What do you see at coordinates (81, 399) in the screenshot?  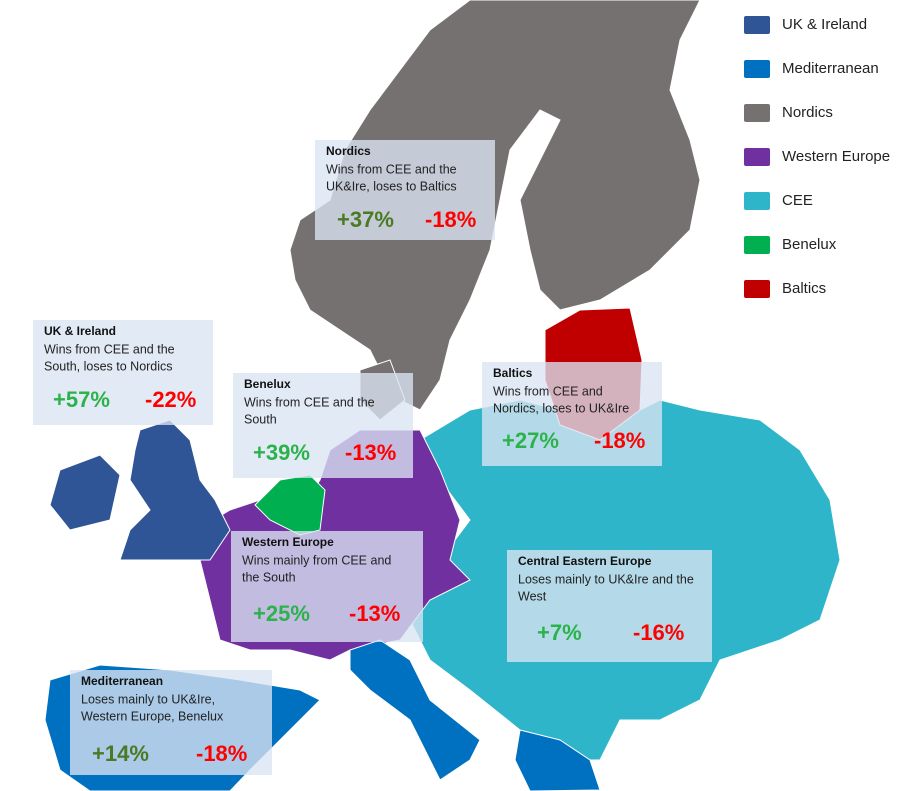 I see `gain-label: +57%` at bounding box center [81, 399].